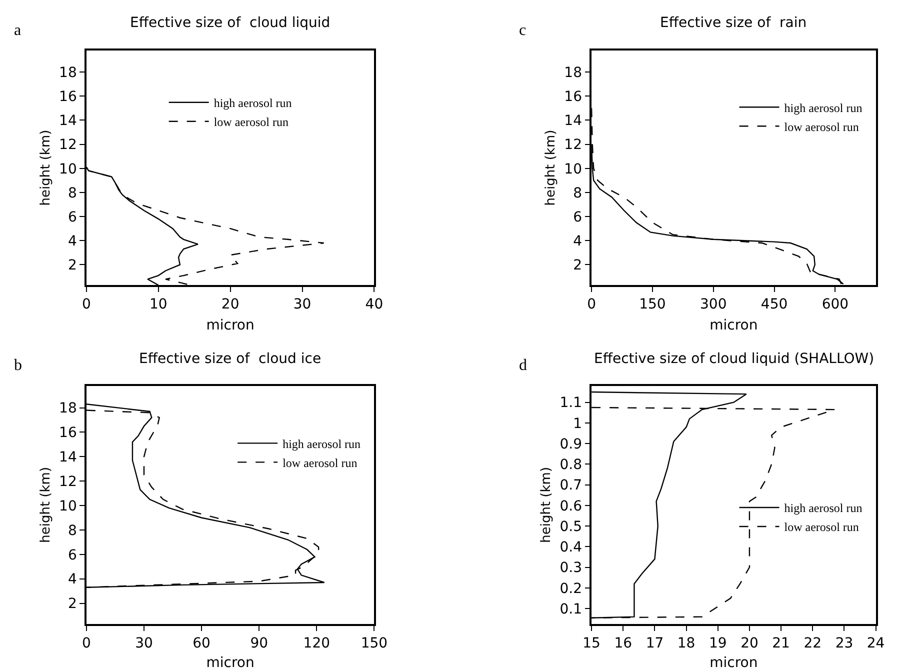  Describe the element at coordinates (201, 644) in the screenshot. I see `x-tick-label: 60` at that location.